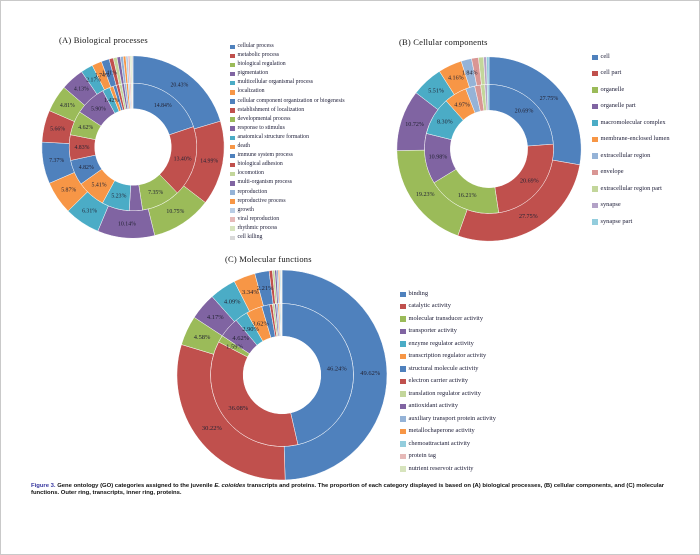 The width and height of the screenshot is (700, 555). What do you see at coordinates (305, 201) in the screenshot?
I see `legend-item: reproductive process` at bounding box center [305, 201].